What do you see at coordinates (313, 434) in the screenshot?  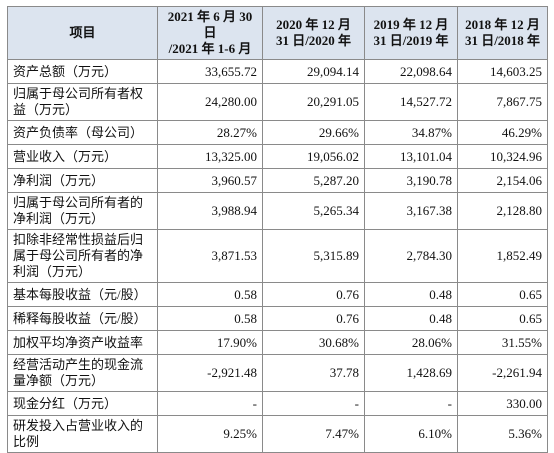 I see `cell-value: 7.47%` at bounding box center [313, 434].